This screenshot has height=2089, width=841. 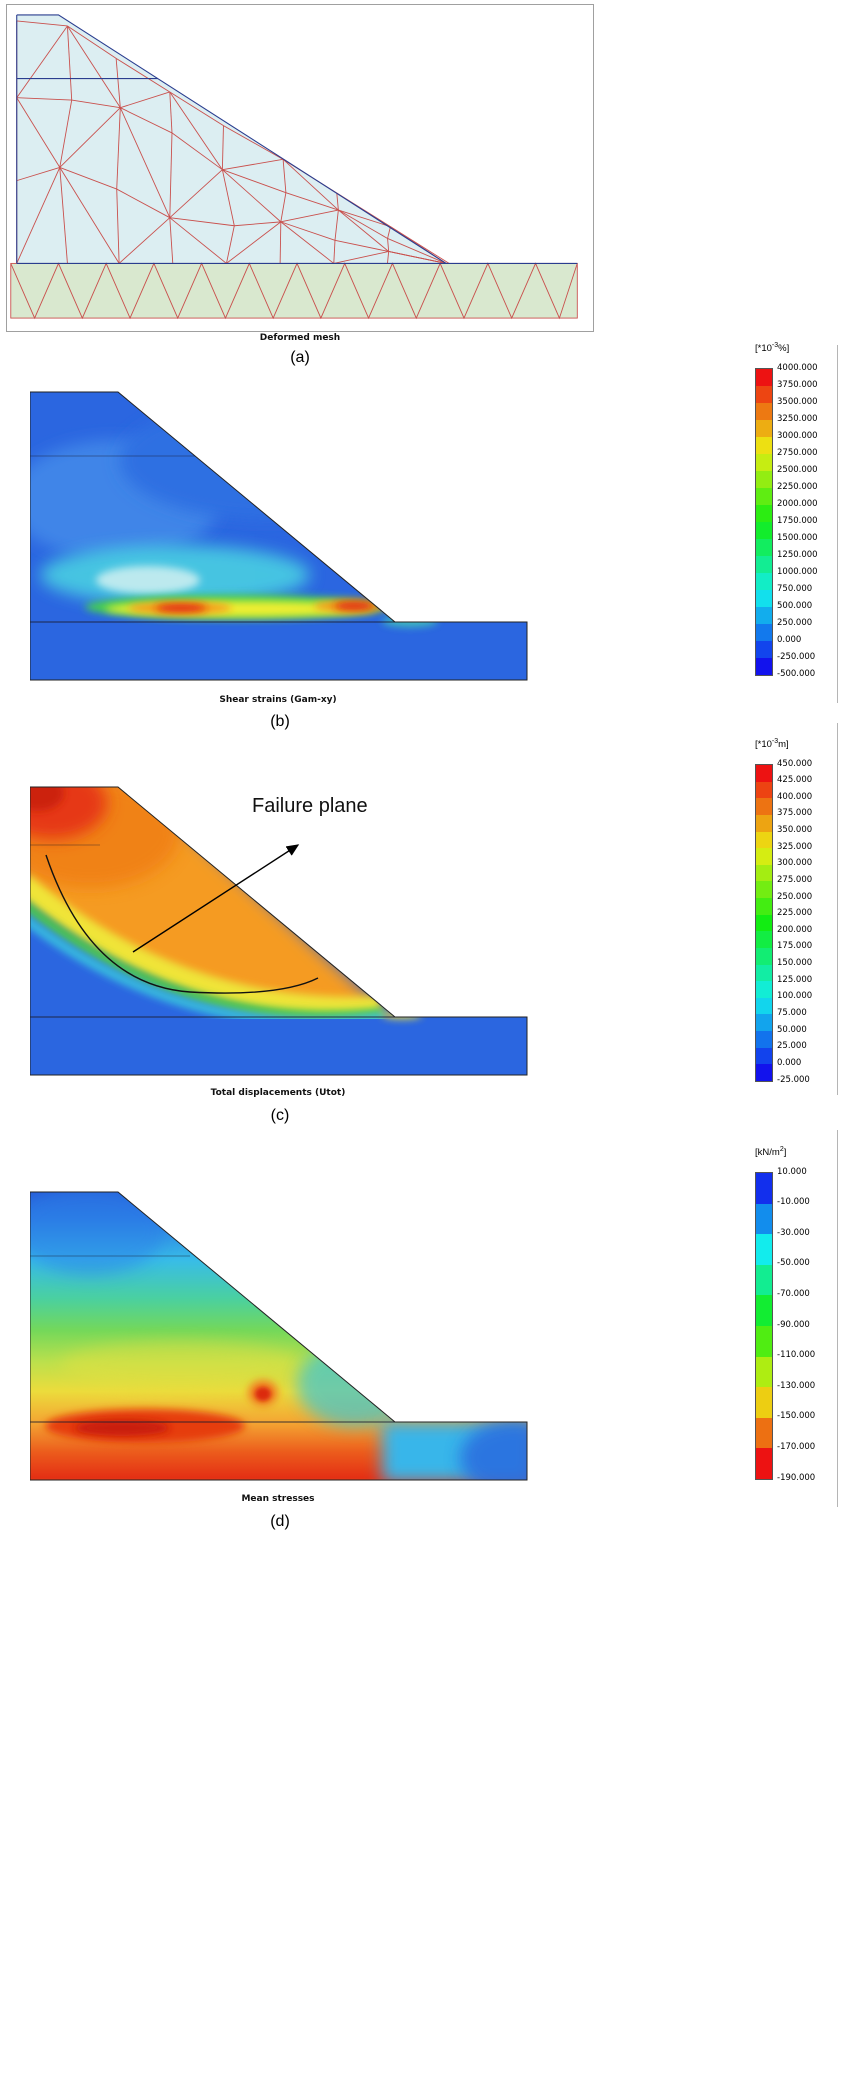 What do you see at coordinates (231, 139) in the screenshot?
I see `embankment-region` at bounding box center [231, 139].